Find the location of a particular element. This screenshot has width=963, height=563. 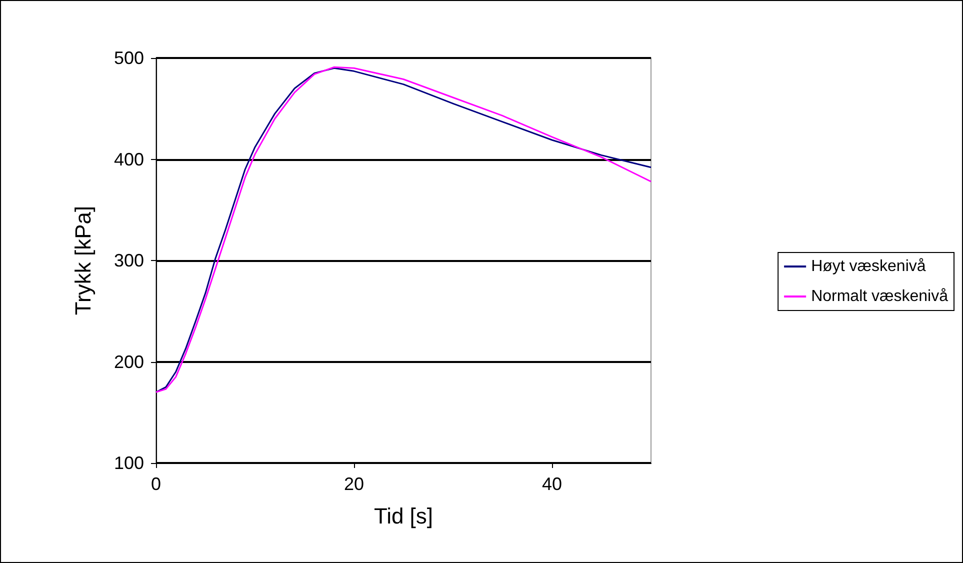

x-tick-label: 40 is located at coordinates (552, 484).